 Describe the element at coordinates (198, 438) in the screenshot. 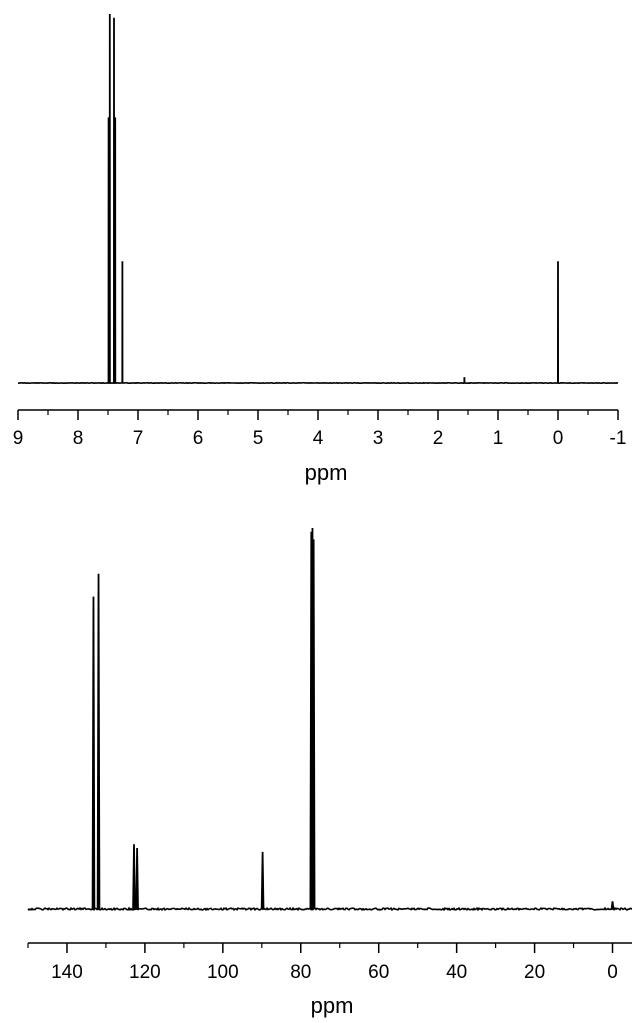

I see `x-tick-label: 6` at that location.